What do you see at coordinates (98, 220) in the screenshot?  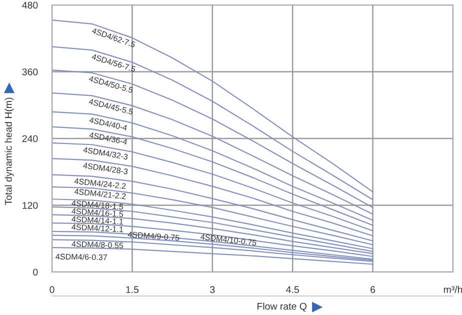 I see `series-label: 4SDM4/14-1.1` at bounding box center [98, 220].